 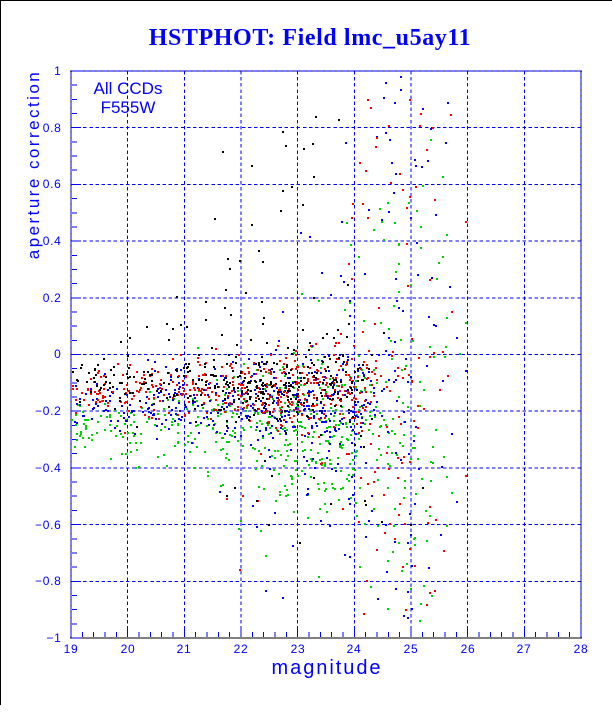 What do you see at coordinates (57, 354) in the screenshot?
I see `svg-text: 0` at bounding box center [57, 354].